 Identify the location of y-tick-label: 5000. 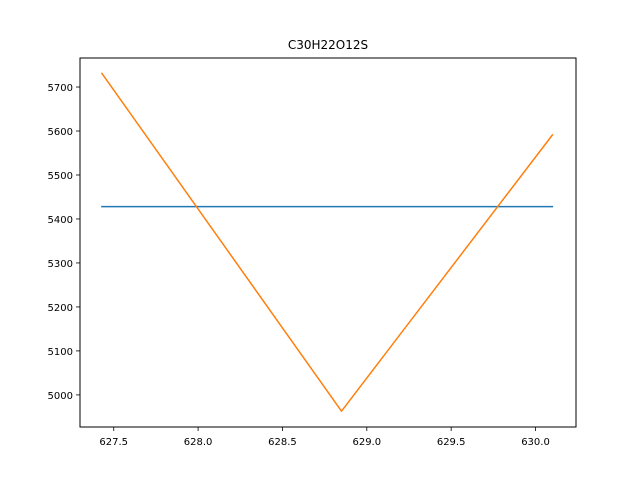
(60, 396).